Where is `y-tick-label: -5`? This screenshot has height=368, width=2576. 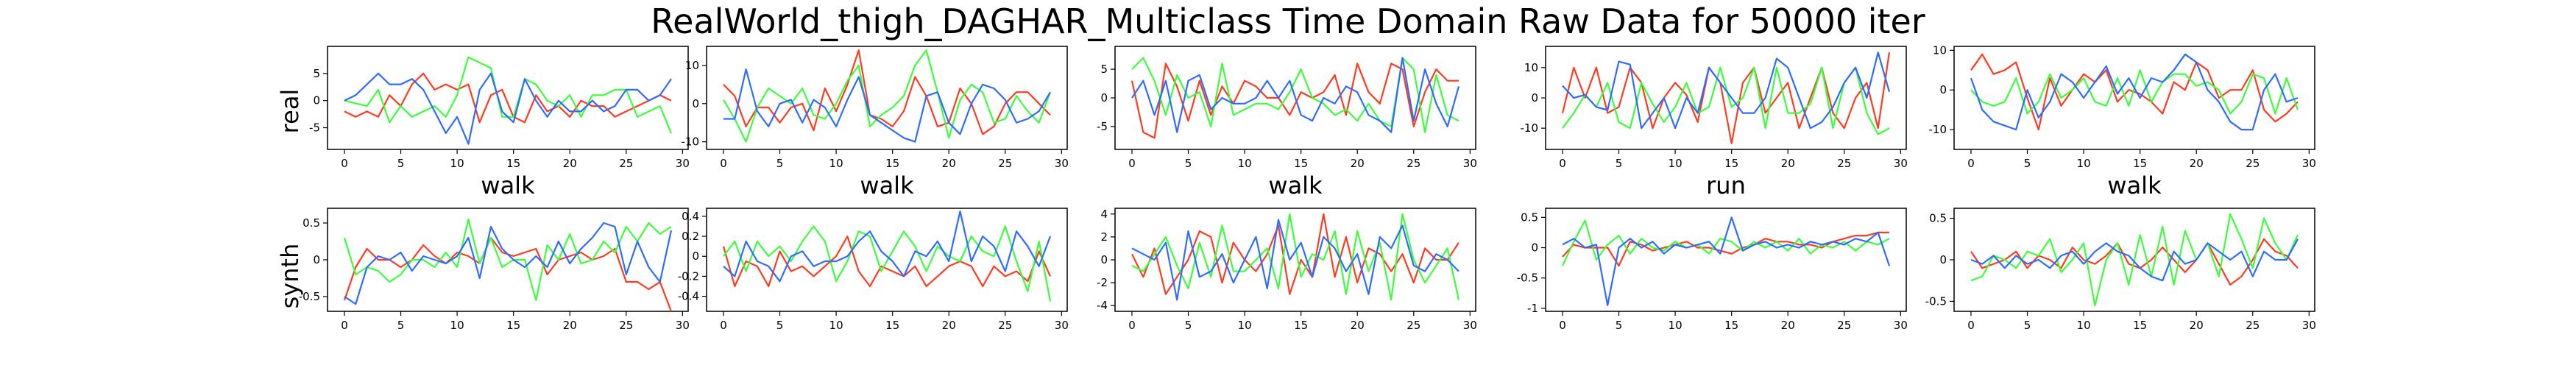
y-tick-label: -5 is located at coordinates (1102, 126).